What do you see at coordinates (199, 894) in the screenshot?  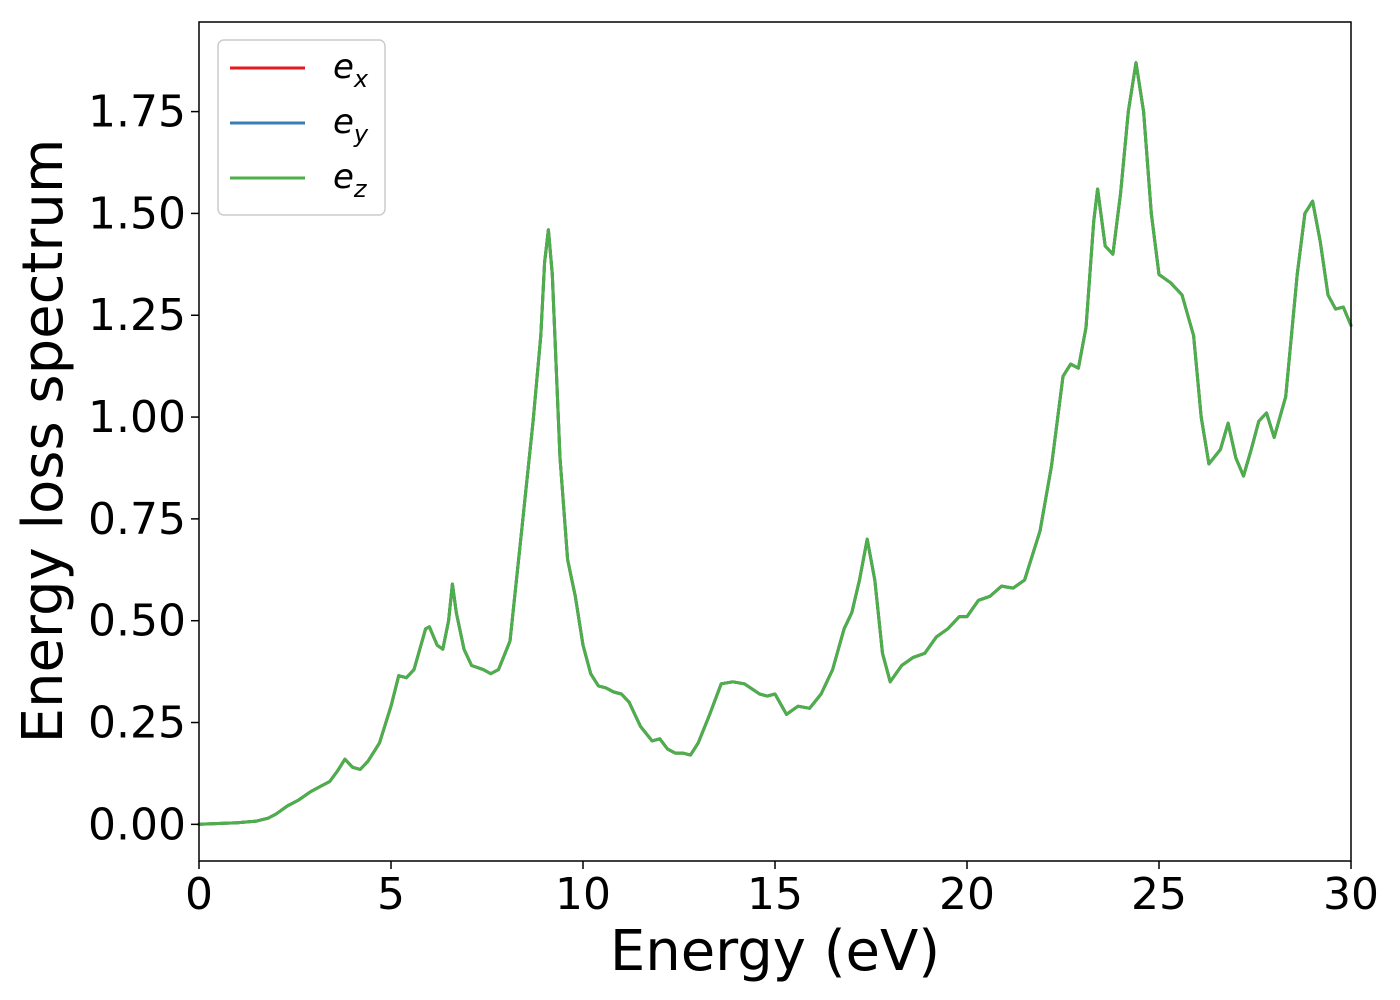 I see `x-tick-label: 0` at bounding box center [199, 894].